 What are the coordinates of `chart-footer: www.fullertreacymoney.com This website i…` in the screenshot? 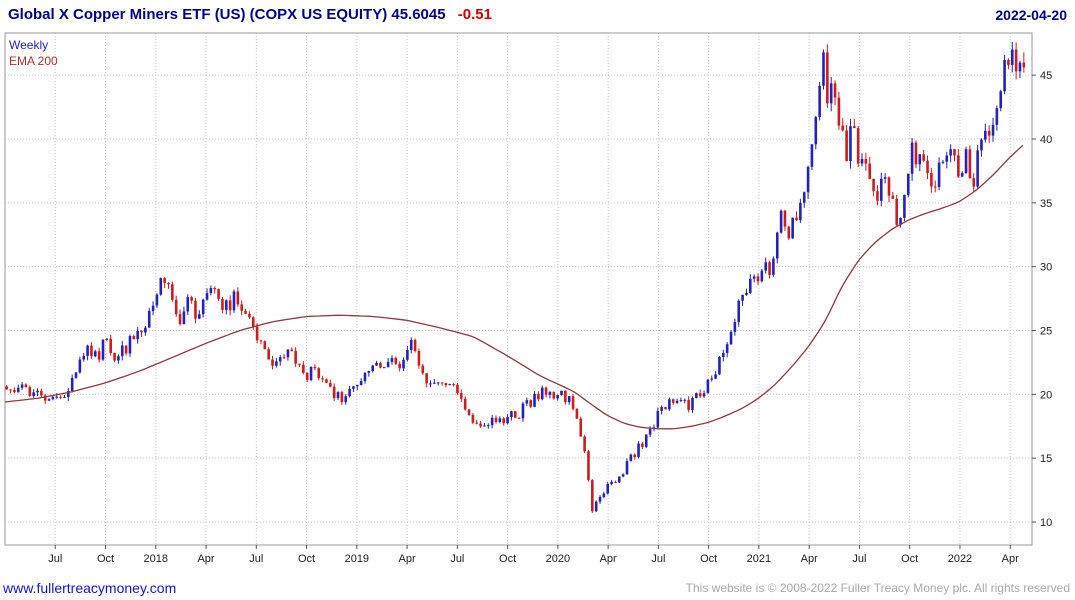 It's located at (537, 588).